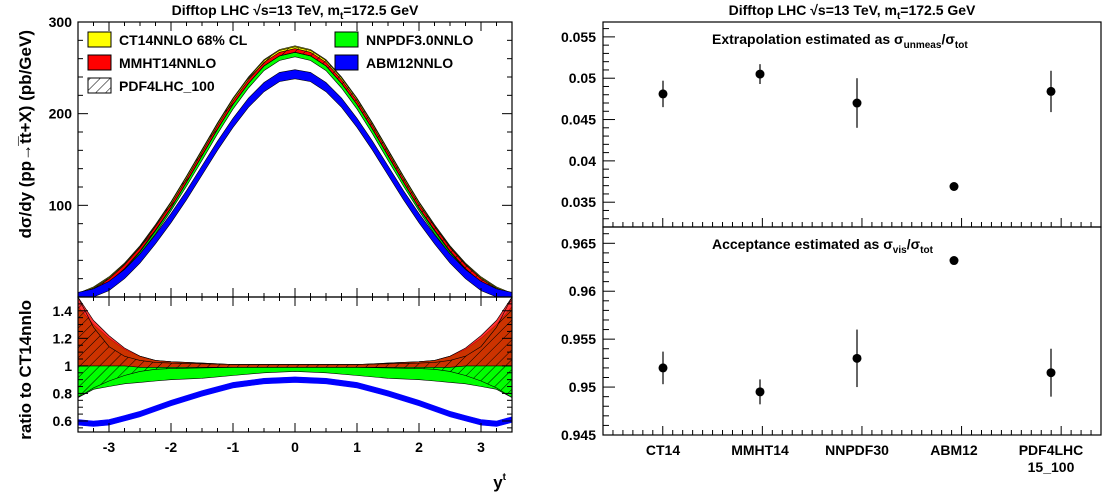 The image size is (1106, 502). Describe the element at coordinates (25, 370) in the screenshot. I see `y-axis-label-ratio: ratio to CT14nnlo` at that location.